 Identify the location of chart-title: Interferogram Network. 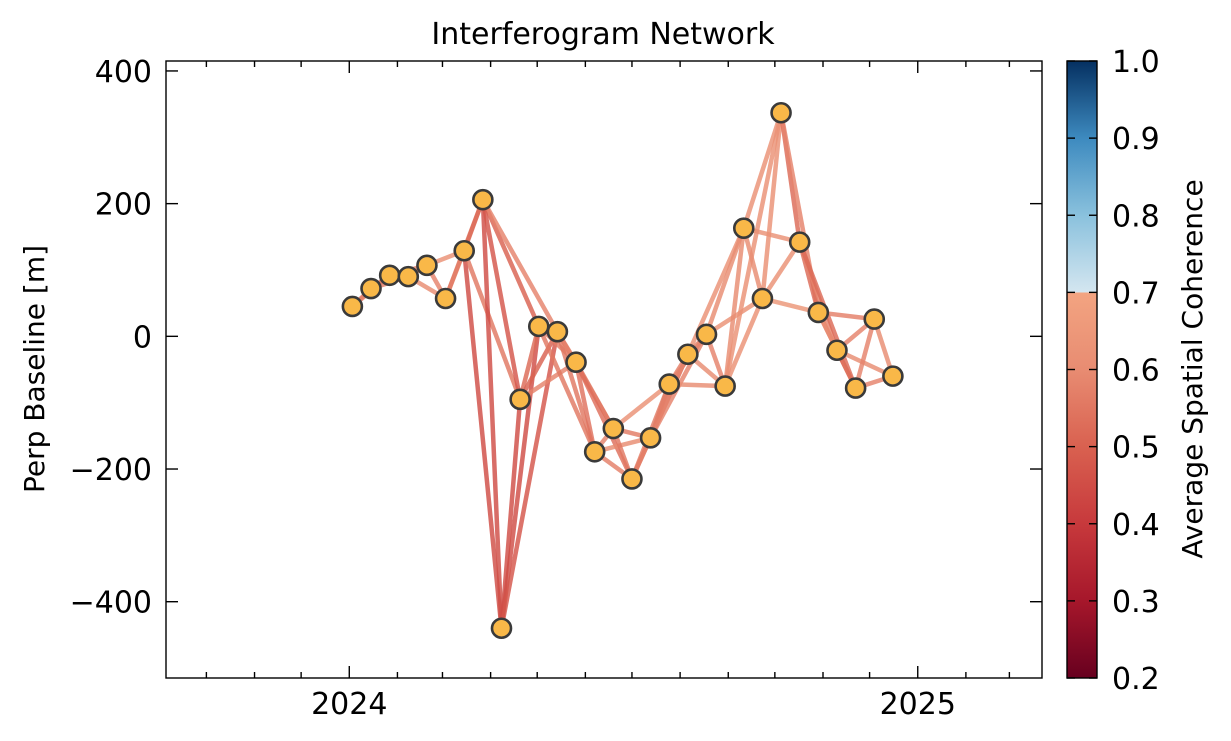
(603, 34).